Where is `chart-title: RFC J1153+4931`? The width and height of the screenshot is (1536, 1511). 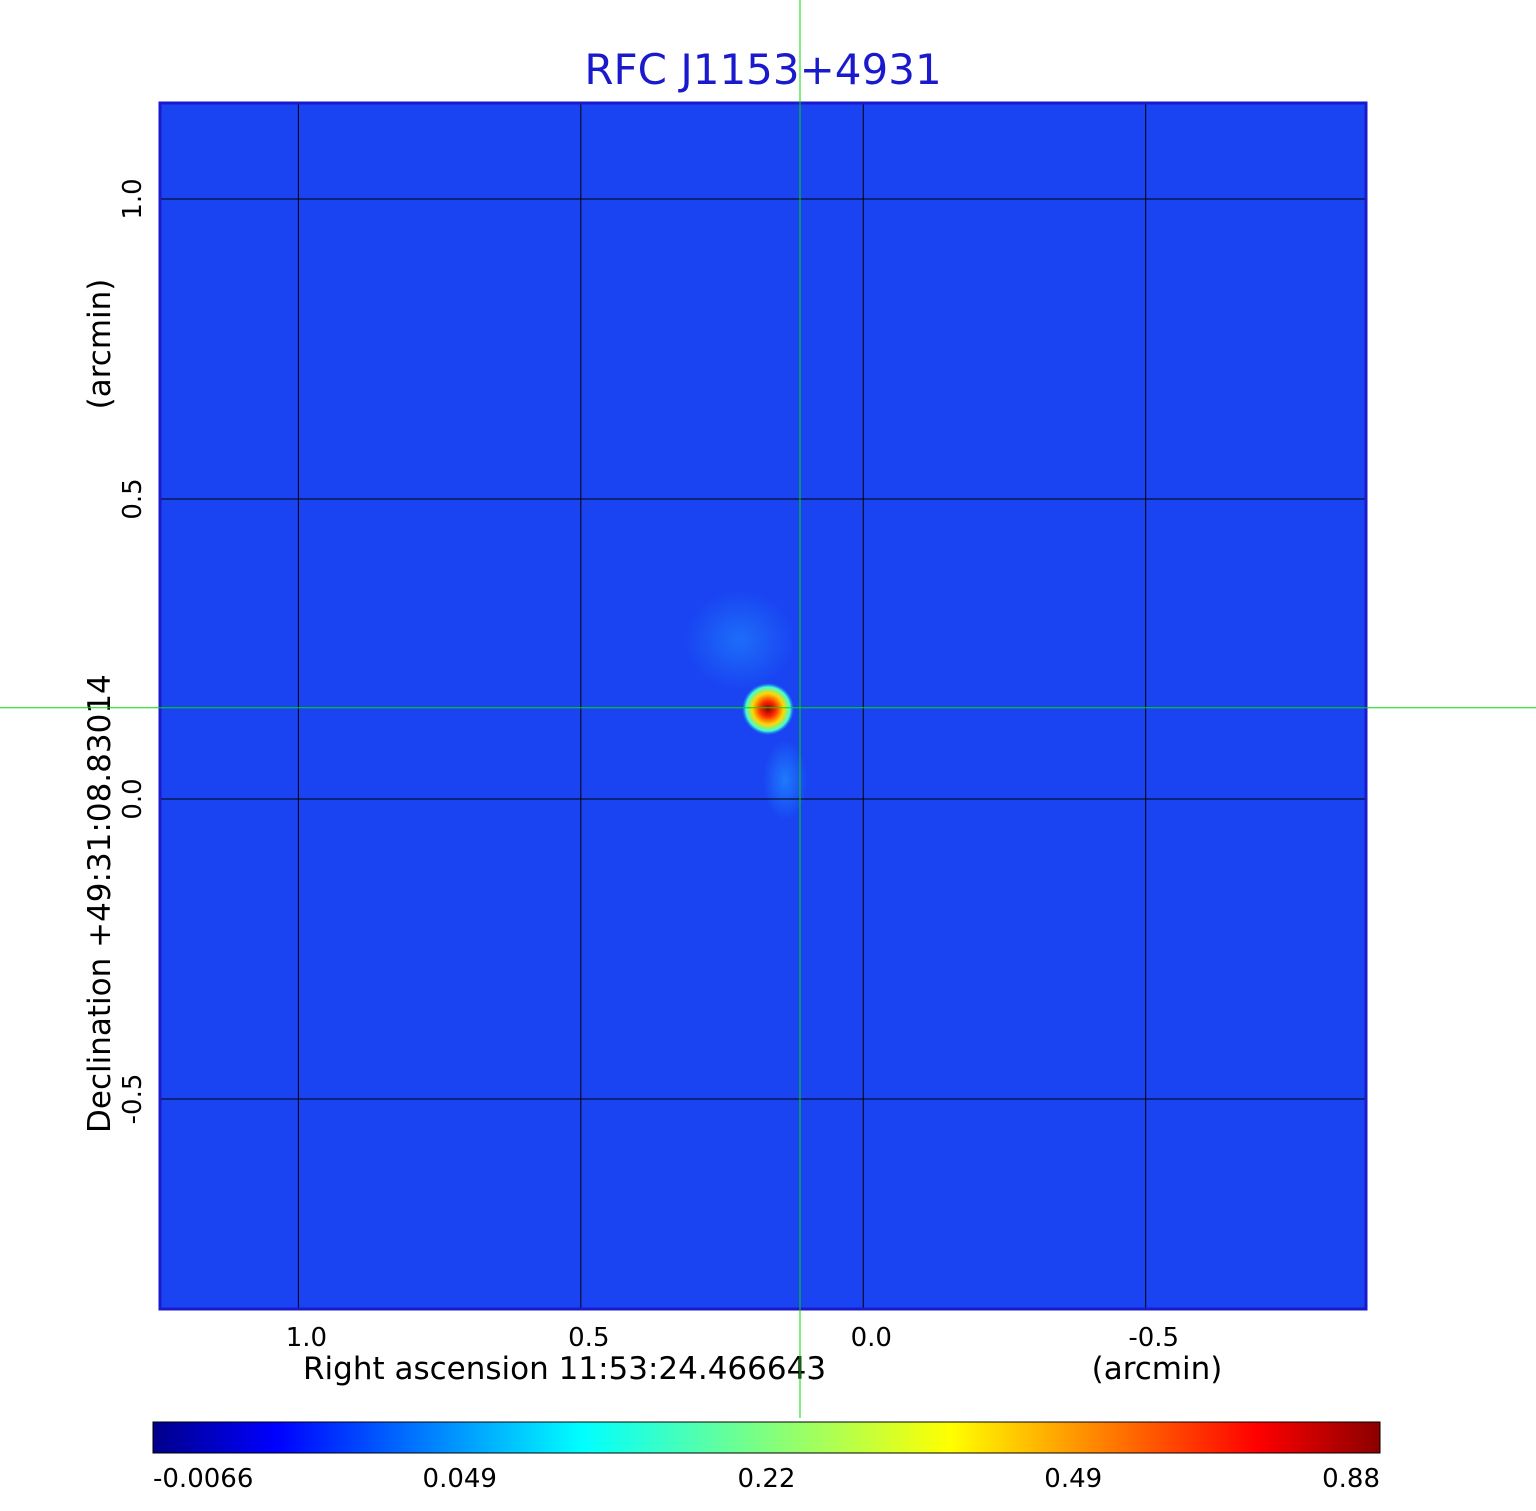 chart-title: RFC J1153+4931 is located at coordinates (762, 69).